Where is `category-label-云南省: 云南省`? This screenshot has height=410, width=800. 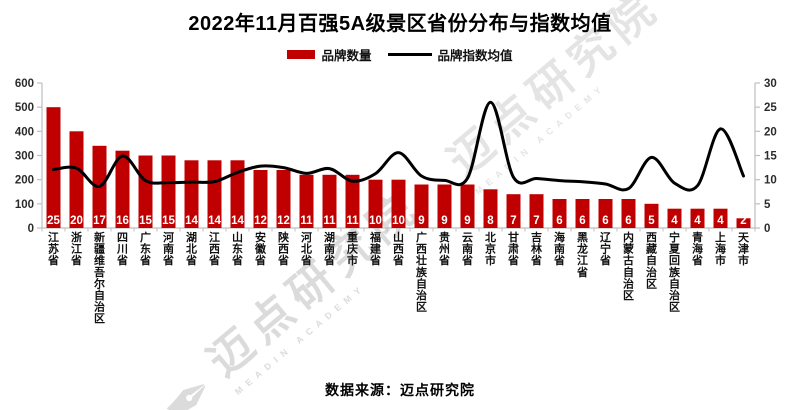 category-label-云南省: 云南省 is located at coordinates (467, 249).